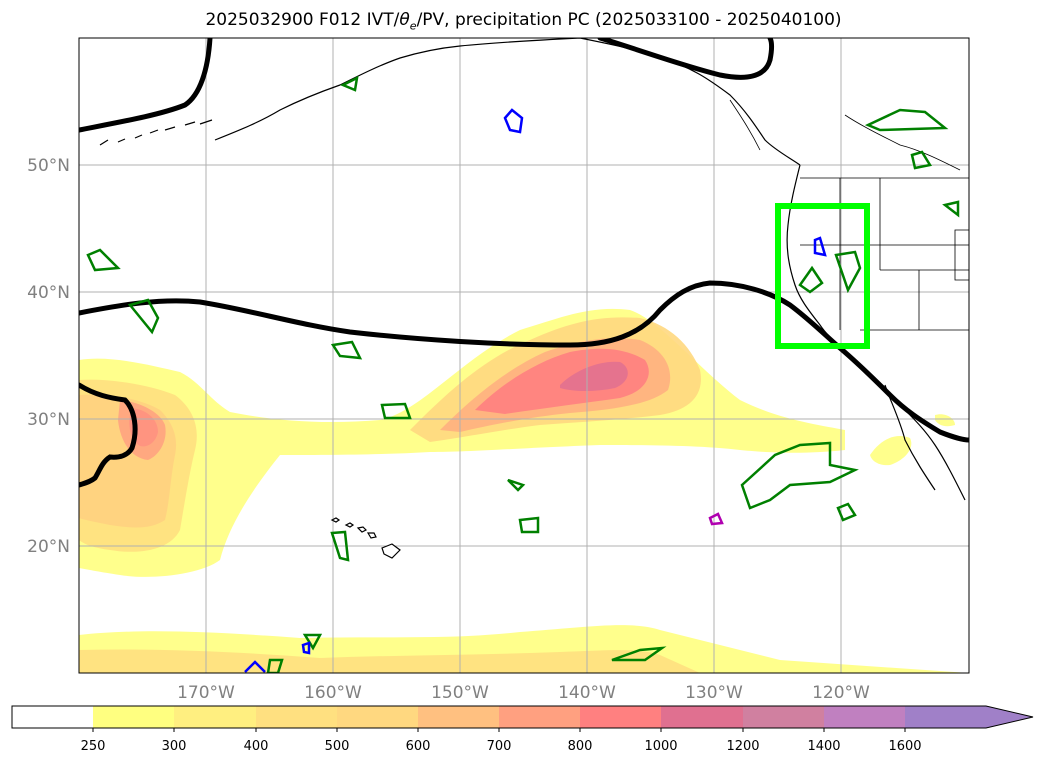 The image size is (1047, 767). Describe the element at coordinates (945, 420) in the screenshot. I see `ivt-250-patch-coast` at that location.